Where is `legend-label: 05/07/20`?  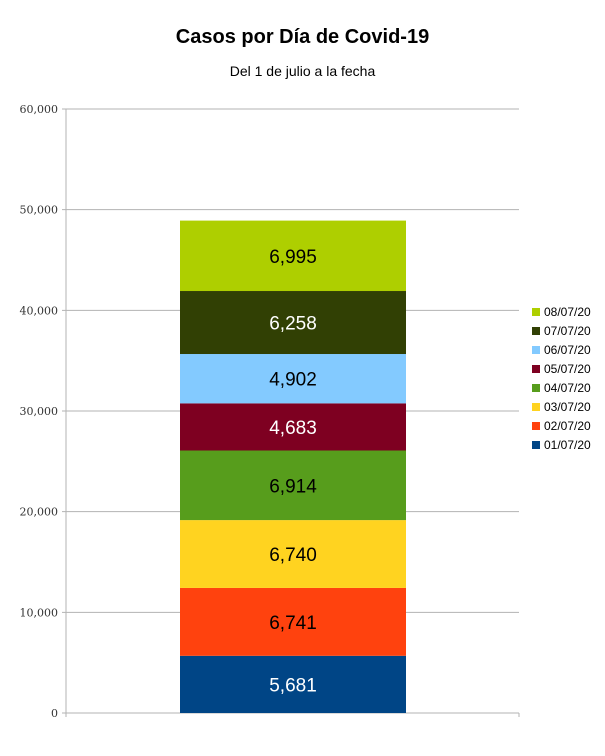 legend-label: 05/07/20 is located at coordinates (567, 369).